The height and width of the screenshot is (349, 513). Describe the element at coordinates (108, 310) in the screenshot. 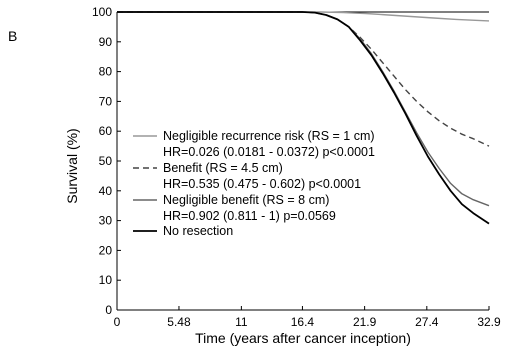

I see `y-tick-label: 0` at that location.